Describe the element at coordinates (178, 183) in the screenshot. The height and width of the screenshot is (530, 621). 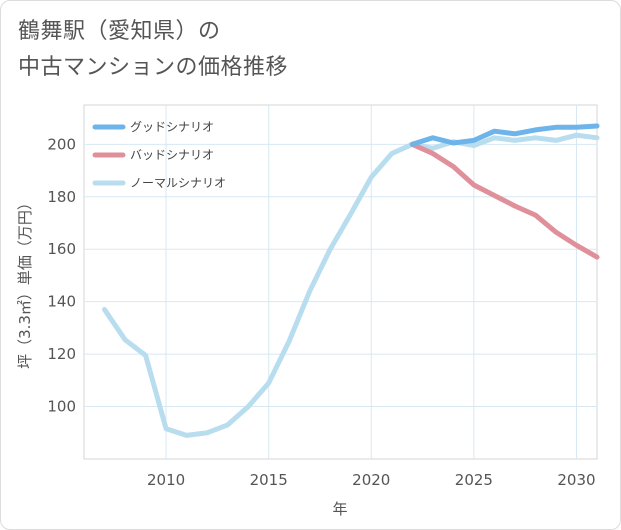
I see `legend-label-2: ノーマルシナリオ` at that location.